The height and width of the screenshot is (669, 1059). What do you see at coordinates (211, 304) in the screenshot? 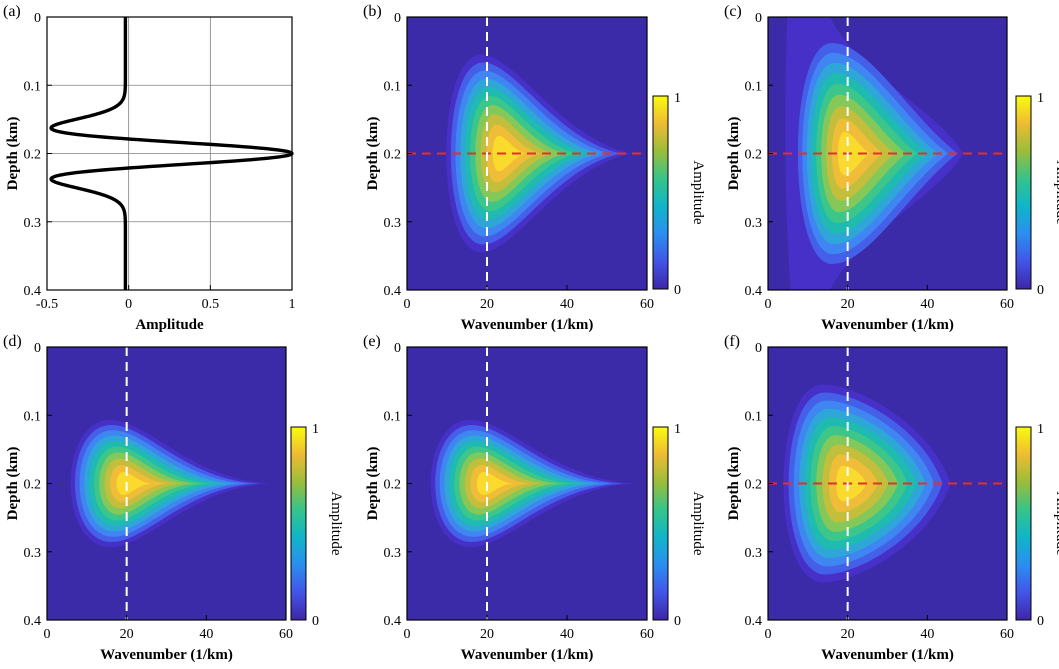
I see `x-tick-label: 0.5` at bounding box center [211, 304].